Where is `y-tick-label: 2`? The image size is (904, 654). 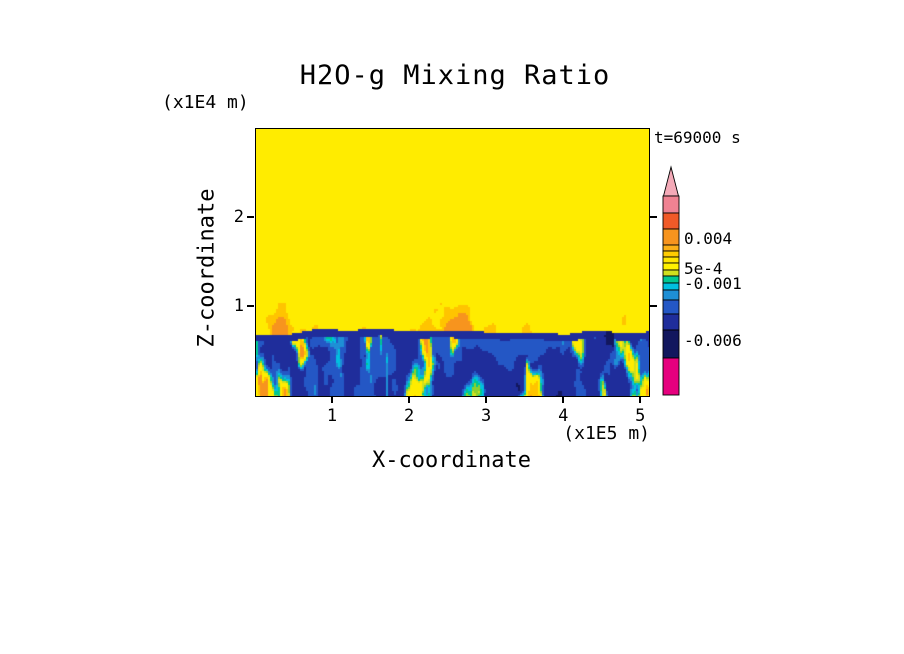
y-tick-label: 2 is located at coordinates (238, 217).